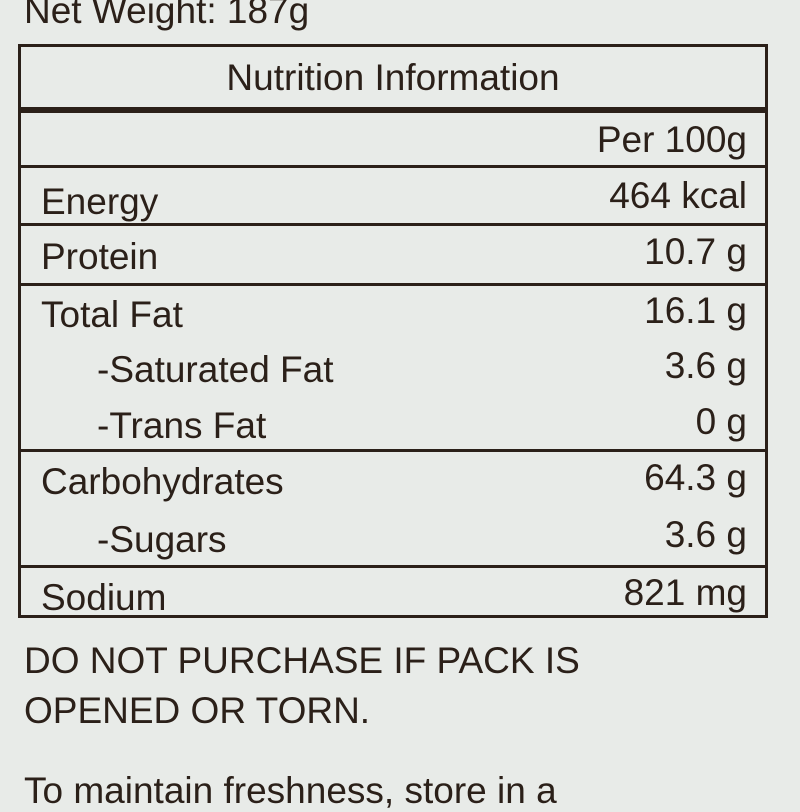  What do you see at coordinates (100, 201) in the screenshot?
I see `row-label-energy: Energy` at bounding box center [100, 201].